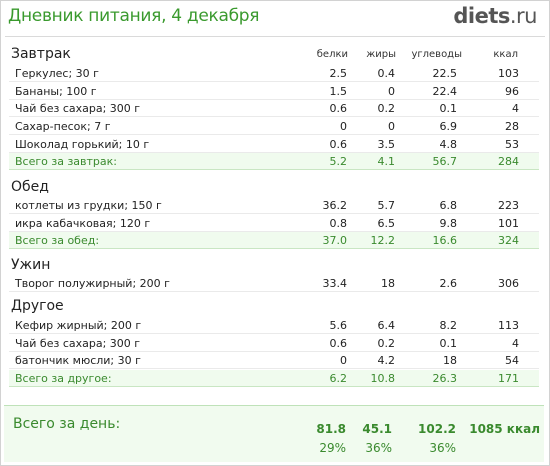 This screenshot has width=550, height=466. Describe the element at coordinates (56, 91) in the screenshot. I see `food-name: Бананы; 100 г` at that location.